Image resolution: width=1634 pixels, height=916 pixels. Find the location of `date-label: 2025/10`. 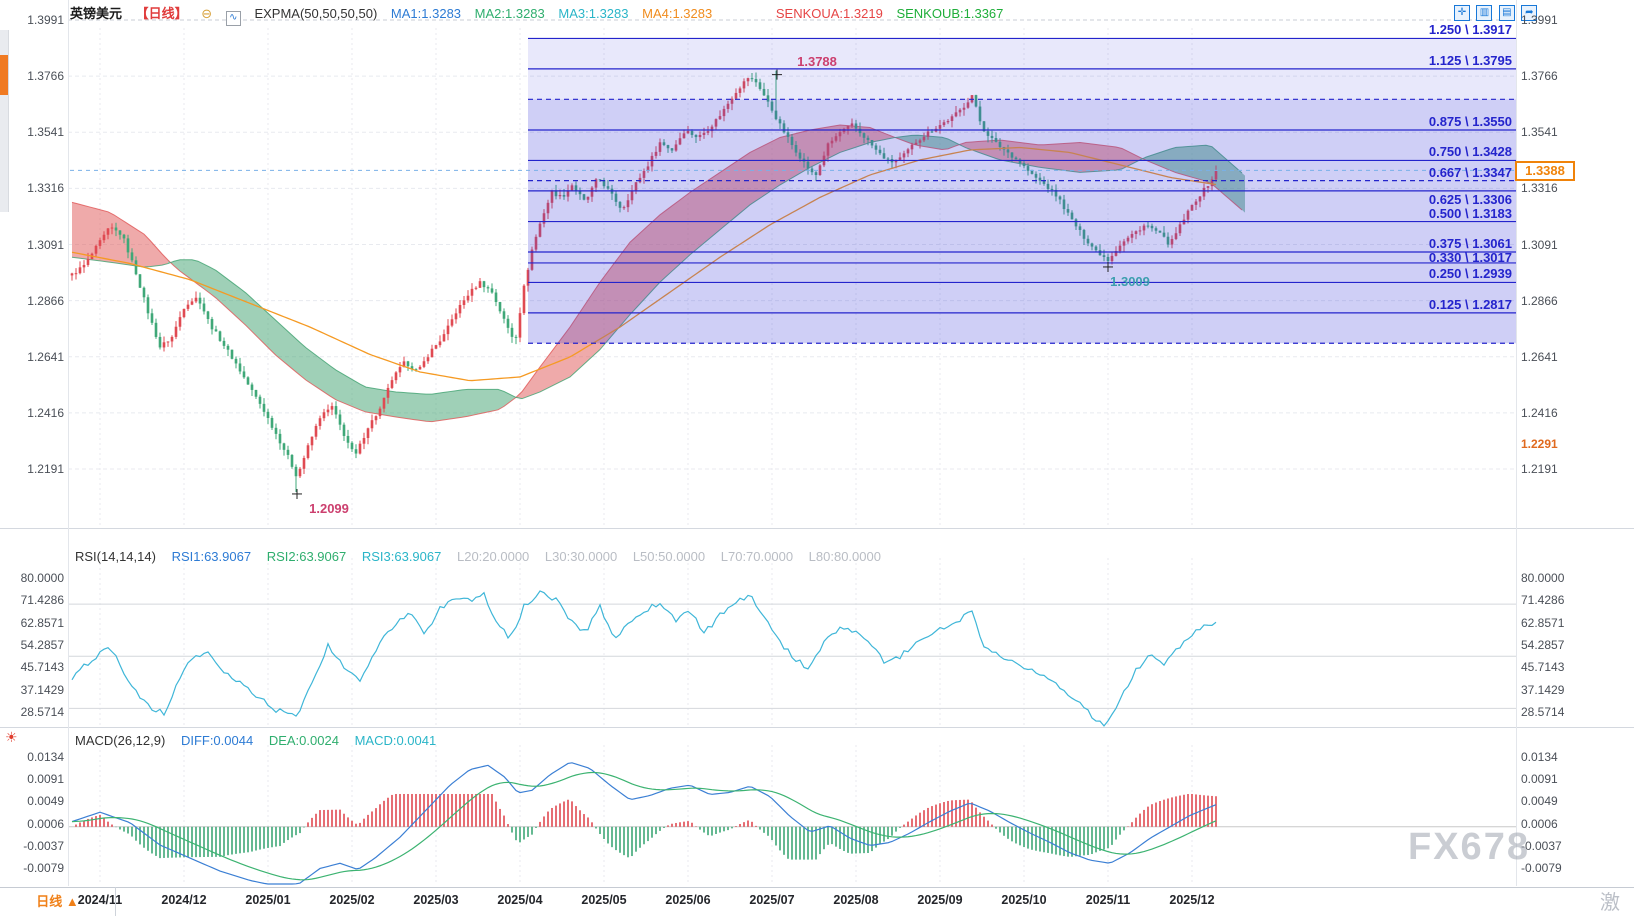

date-label: 2025/10 is located at coordinates (1024, 900).